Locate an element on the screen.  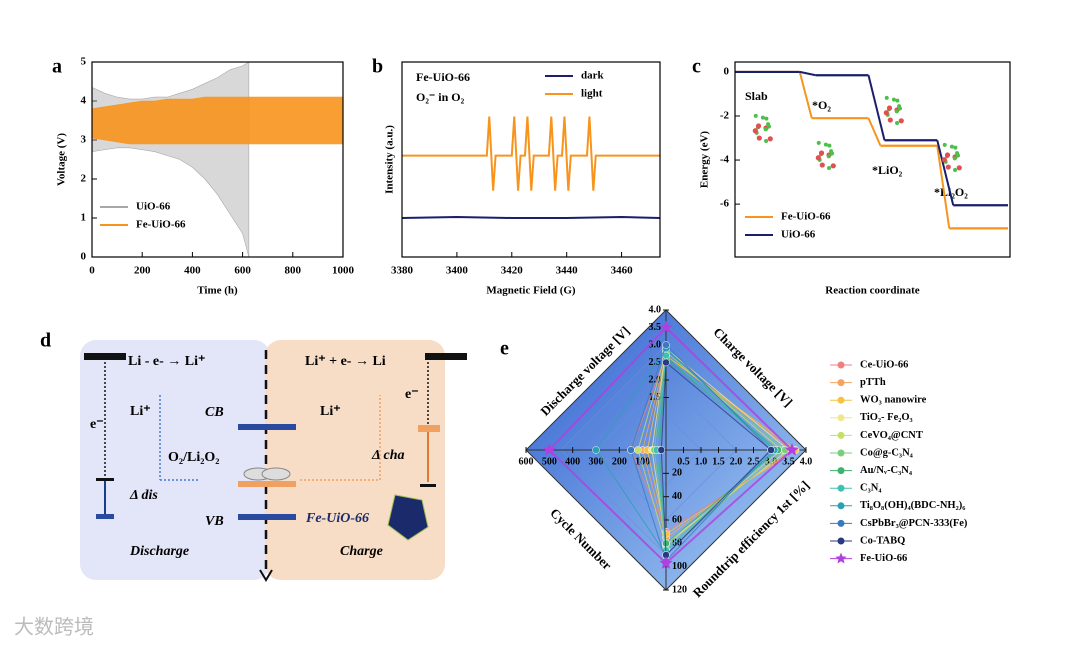
label: Charge is located at coordinates (361, 551).